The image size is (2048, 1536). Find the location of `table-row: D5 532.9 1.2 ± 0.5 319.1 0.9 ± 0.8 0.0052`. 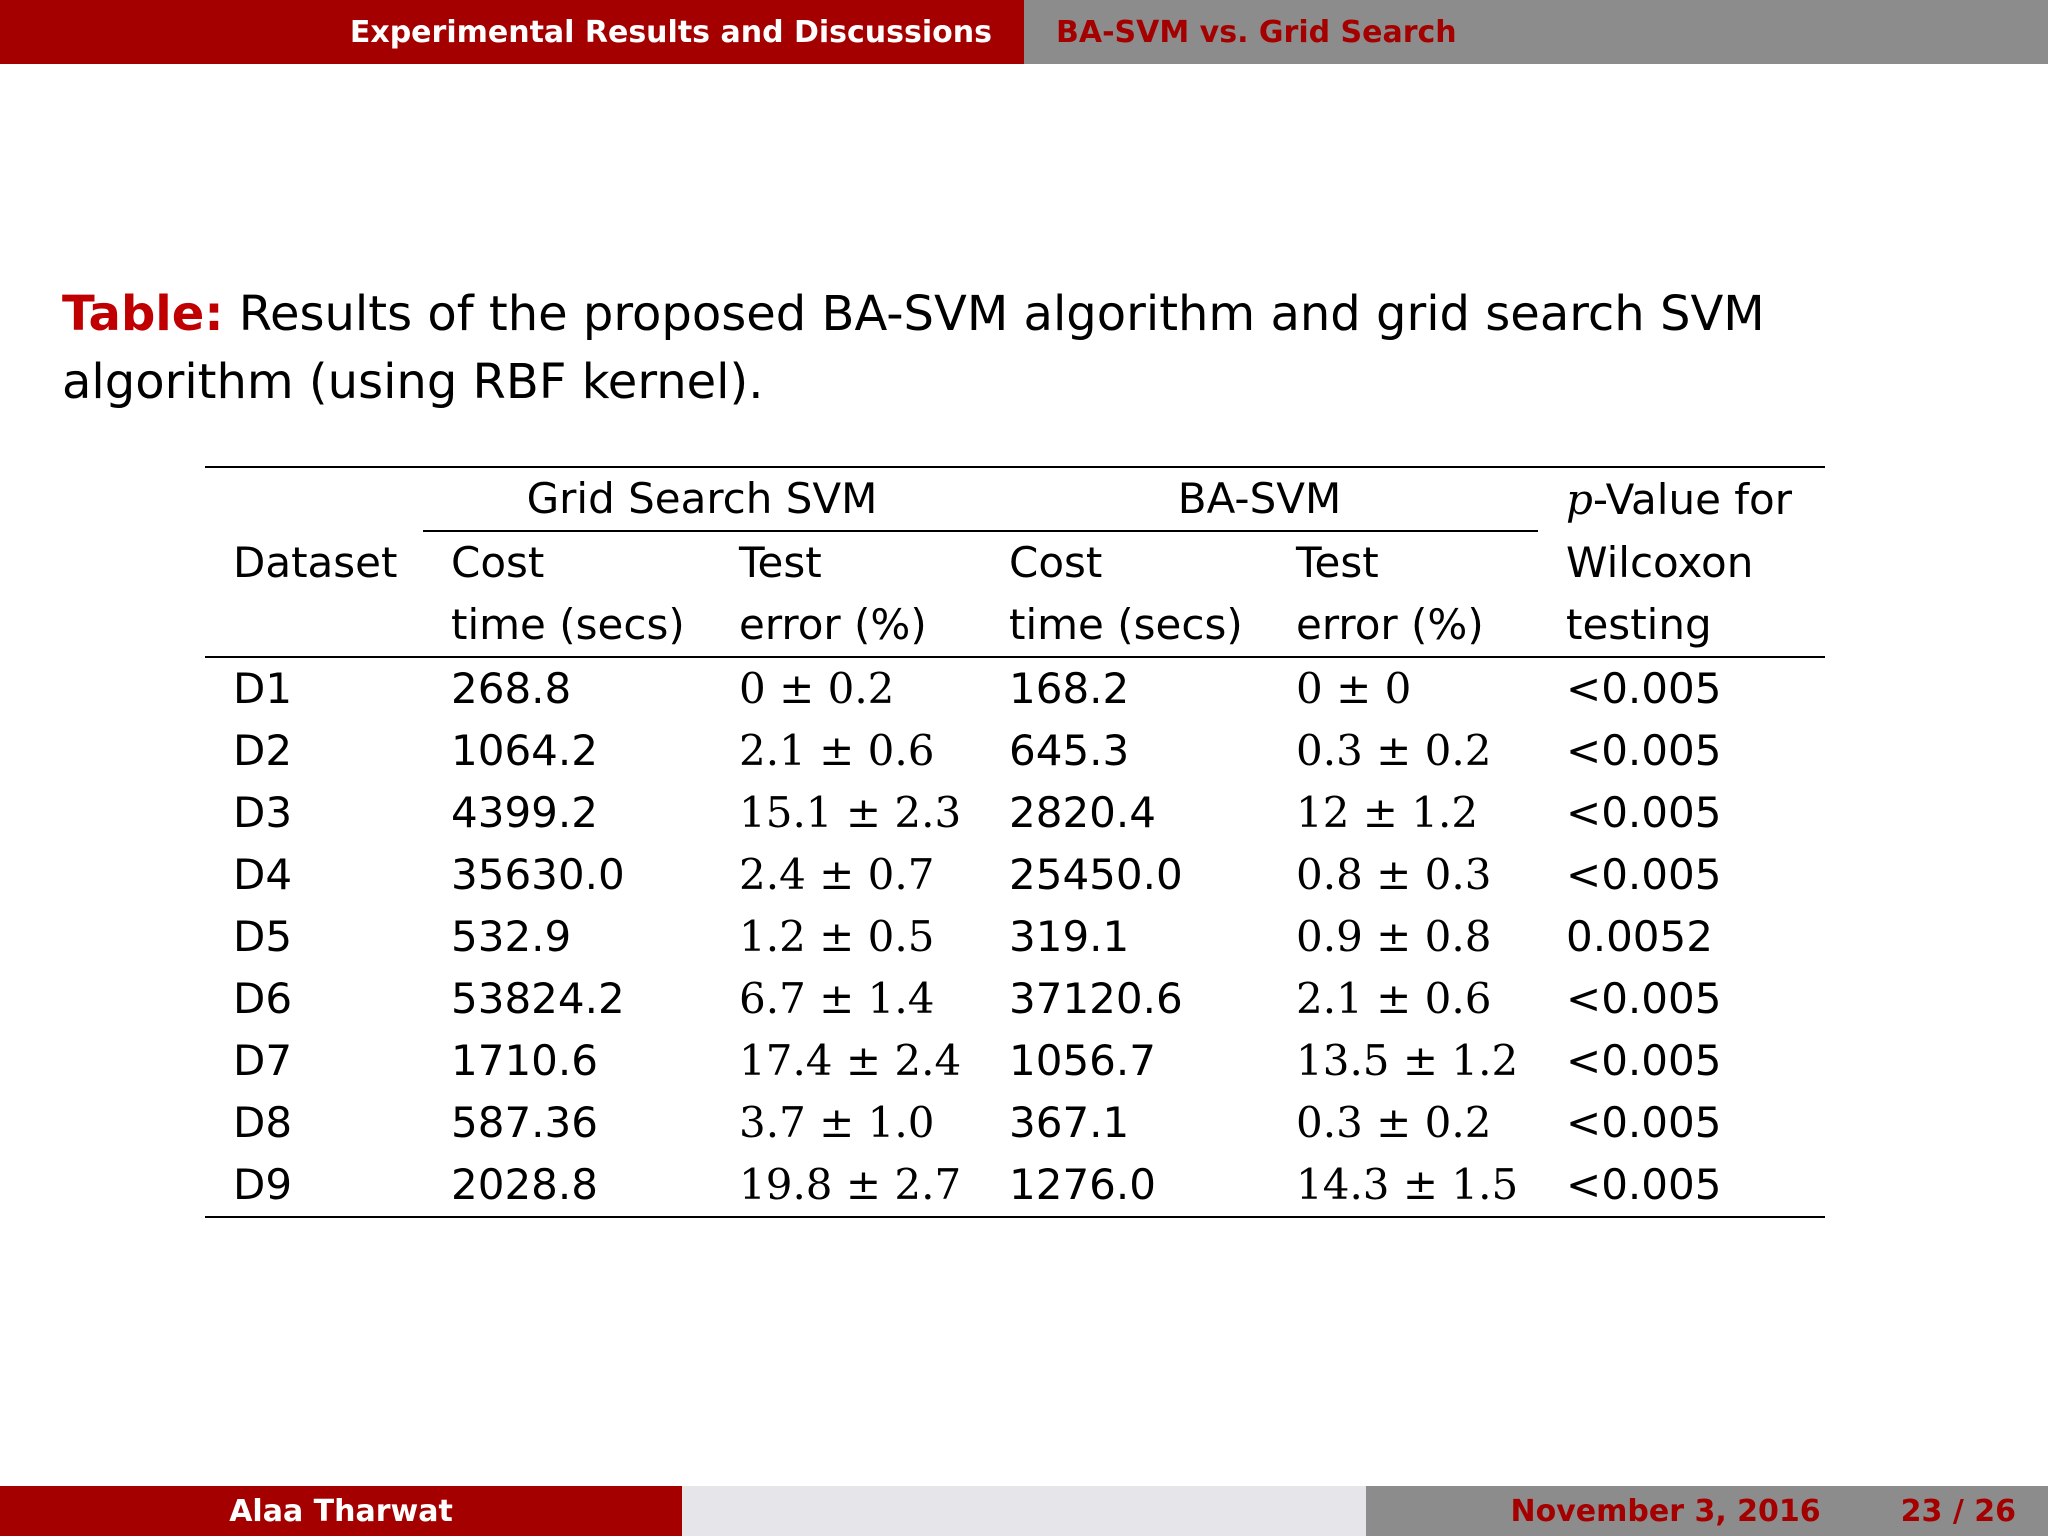

table-row: D5 532.9 1.2 ± 0.5 319.1 0.9 ± 0.8 0.0052 is located at coordinates (1015, 937).